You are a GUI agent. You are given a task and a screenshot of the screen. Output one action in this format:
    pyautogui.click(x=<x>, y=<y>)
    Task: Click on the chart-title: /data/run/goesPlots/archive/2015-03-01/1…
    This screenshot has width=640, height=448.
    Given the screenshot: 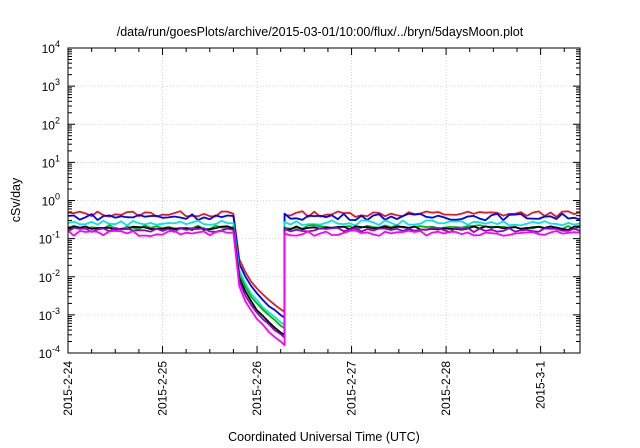 What is the action you would take?
    pyautogui.click(x=320, y=32)
    